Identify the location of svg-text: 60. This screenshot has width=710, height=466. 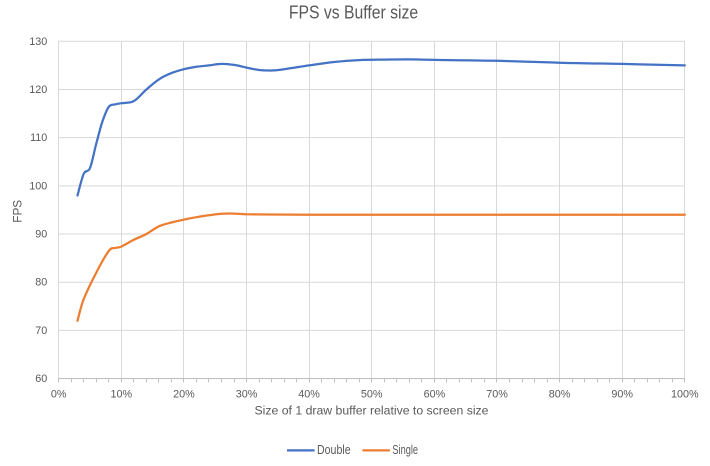
(41, 379).